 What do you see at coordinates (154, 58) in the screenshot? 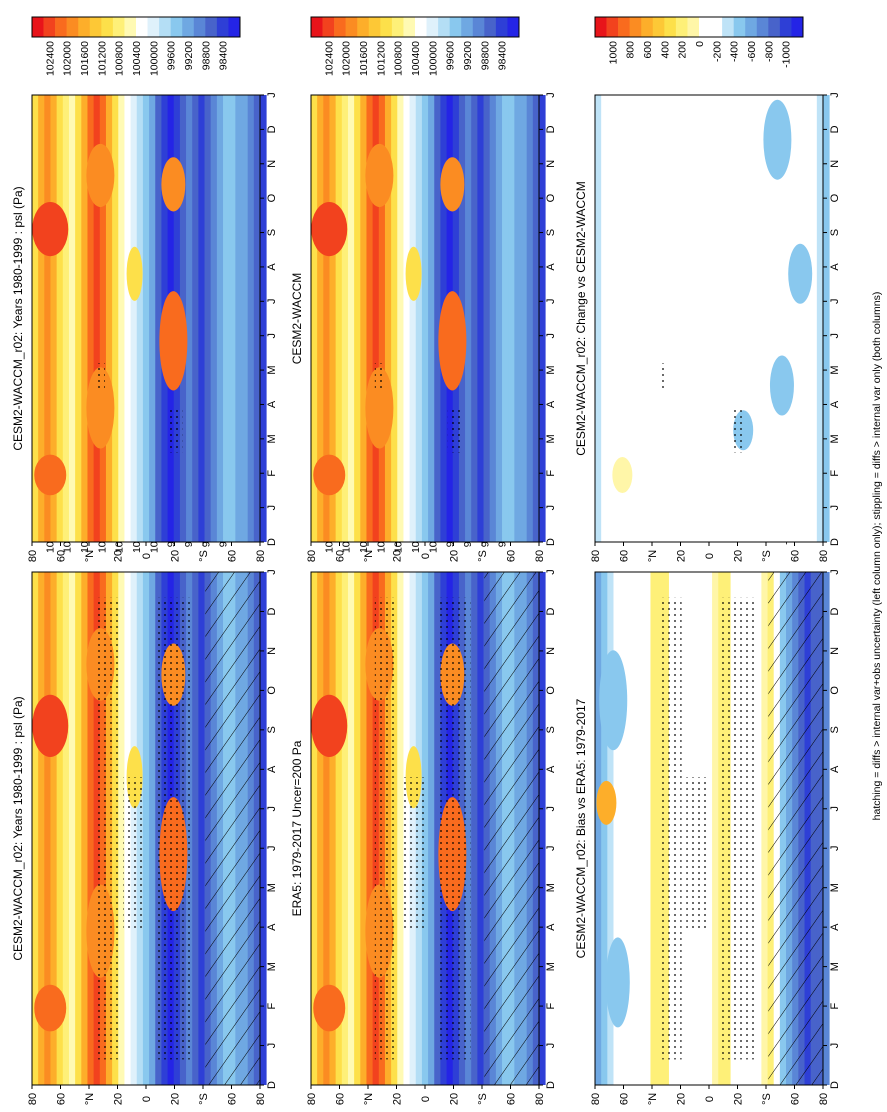
I see `colorbar-label: 100000` at bounding box center [154, 58].